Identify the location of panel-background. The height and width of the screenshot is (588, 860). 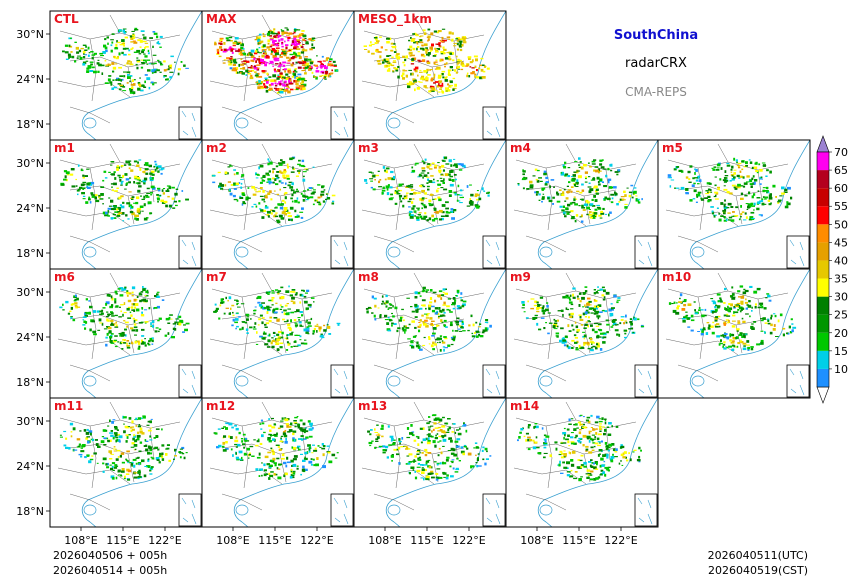
(582, 204).